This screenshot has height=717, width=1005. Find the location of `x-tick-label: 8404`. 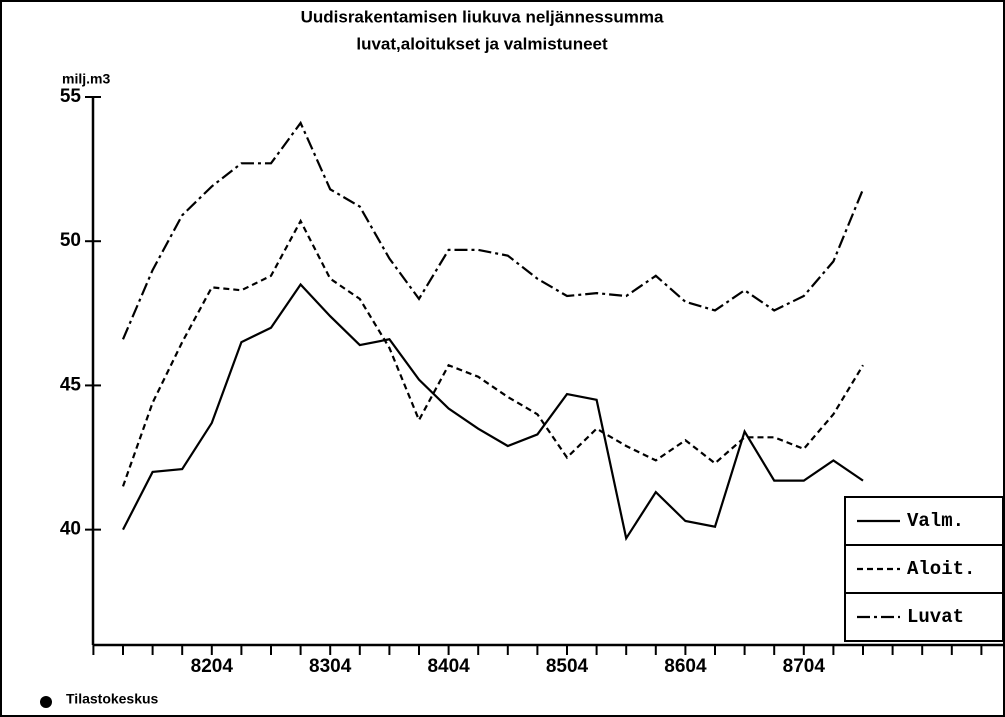

x-tick-label: 8404 is located at coordinates (448, 666).